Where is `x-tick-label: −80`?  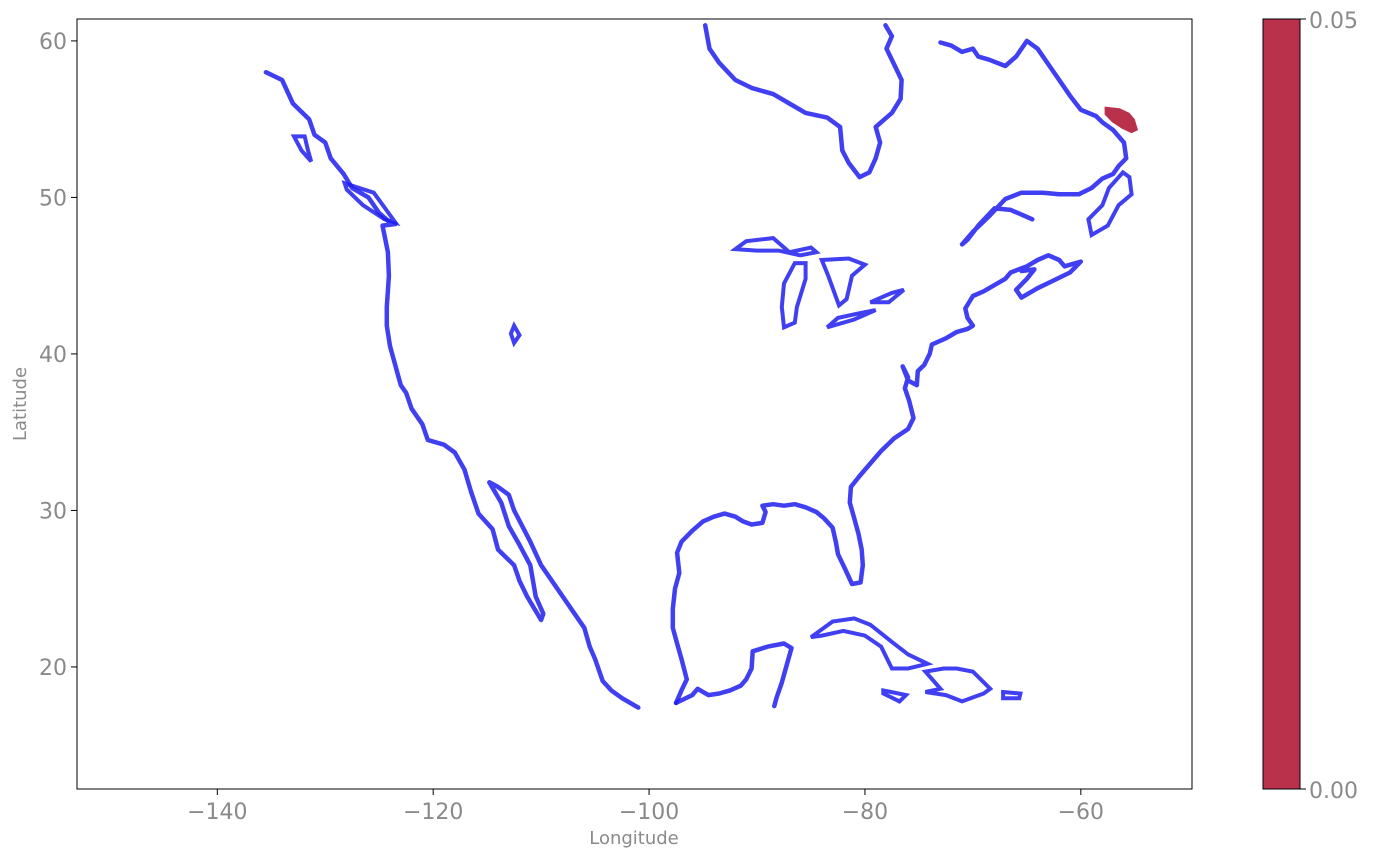
x-tick-label: −80 is located at coordinates (865, 812).